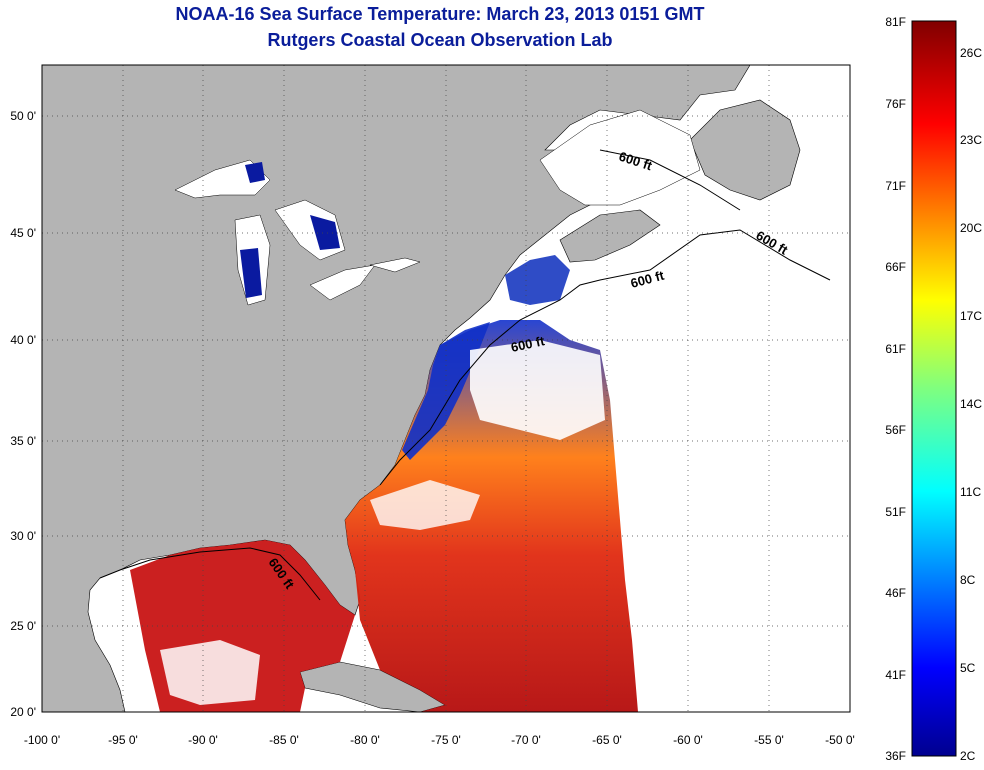 This screenshot has height=770, width=984. Describe the element at coordinates (607, 740) in the screenshot. I see `x-tick-label: -65 0'` at that location.